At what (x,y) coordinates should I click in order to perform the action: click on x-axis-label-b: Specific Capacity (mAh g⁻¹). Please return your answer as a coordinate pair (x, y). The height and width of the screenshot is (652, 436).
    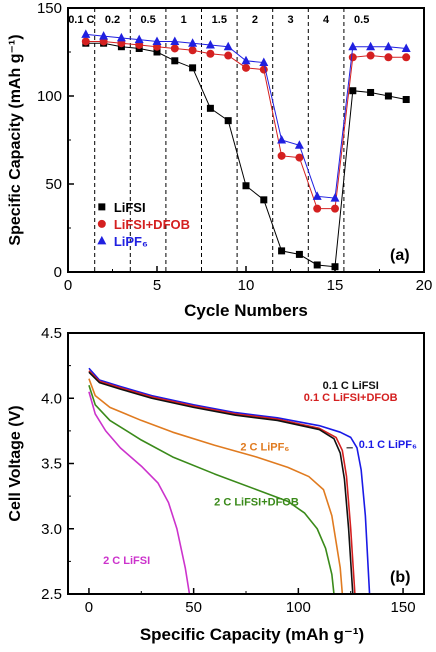
    Looking at the image, I should click on (252, 634).